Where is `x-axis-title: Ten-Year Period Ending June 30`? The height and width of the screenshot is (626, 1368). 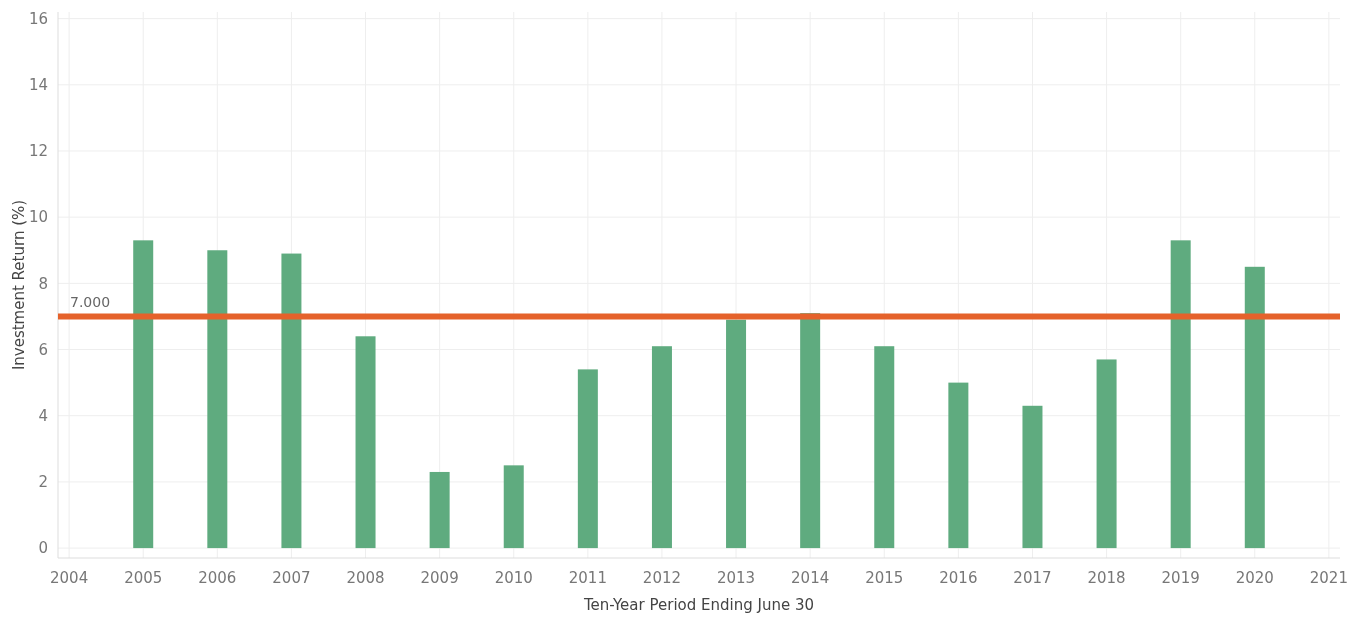
x-axis-title: Ten-Year Period Ending June 30 is located at coordinates (698, 605).